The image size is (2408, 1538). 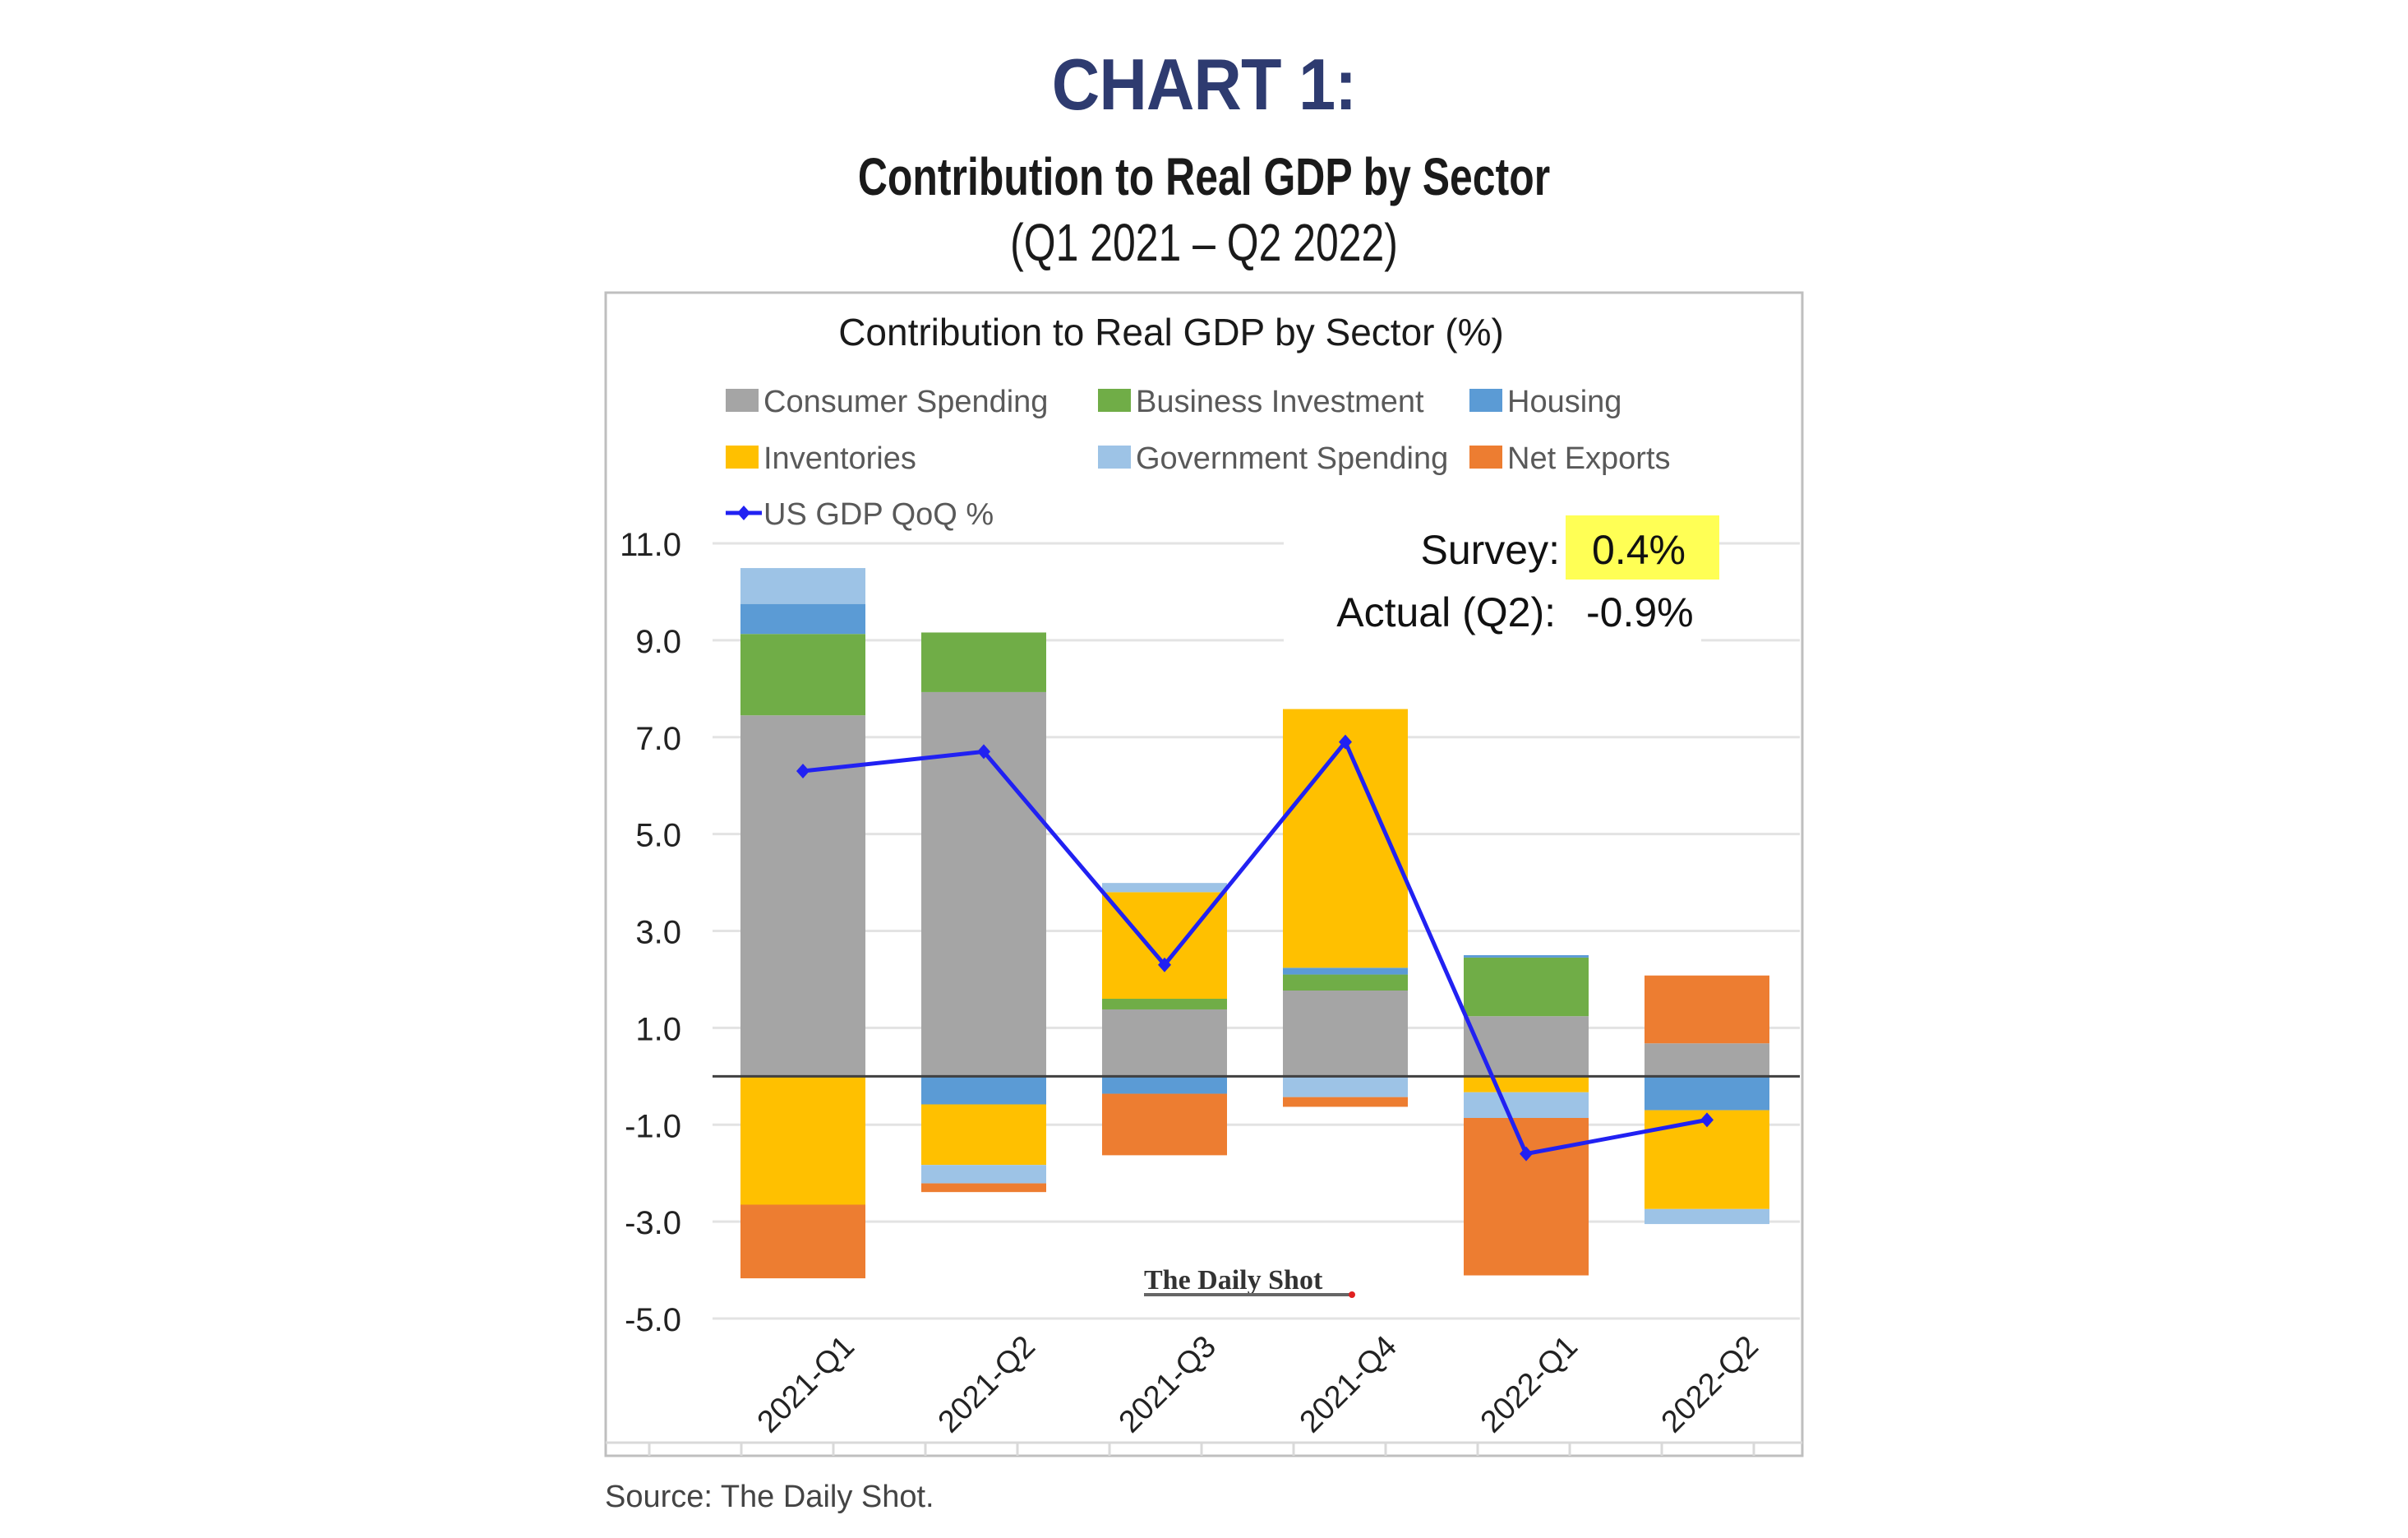 I want to click on legend-label: Consumer Spending, so click(x=905, y=402).